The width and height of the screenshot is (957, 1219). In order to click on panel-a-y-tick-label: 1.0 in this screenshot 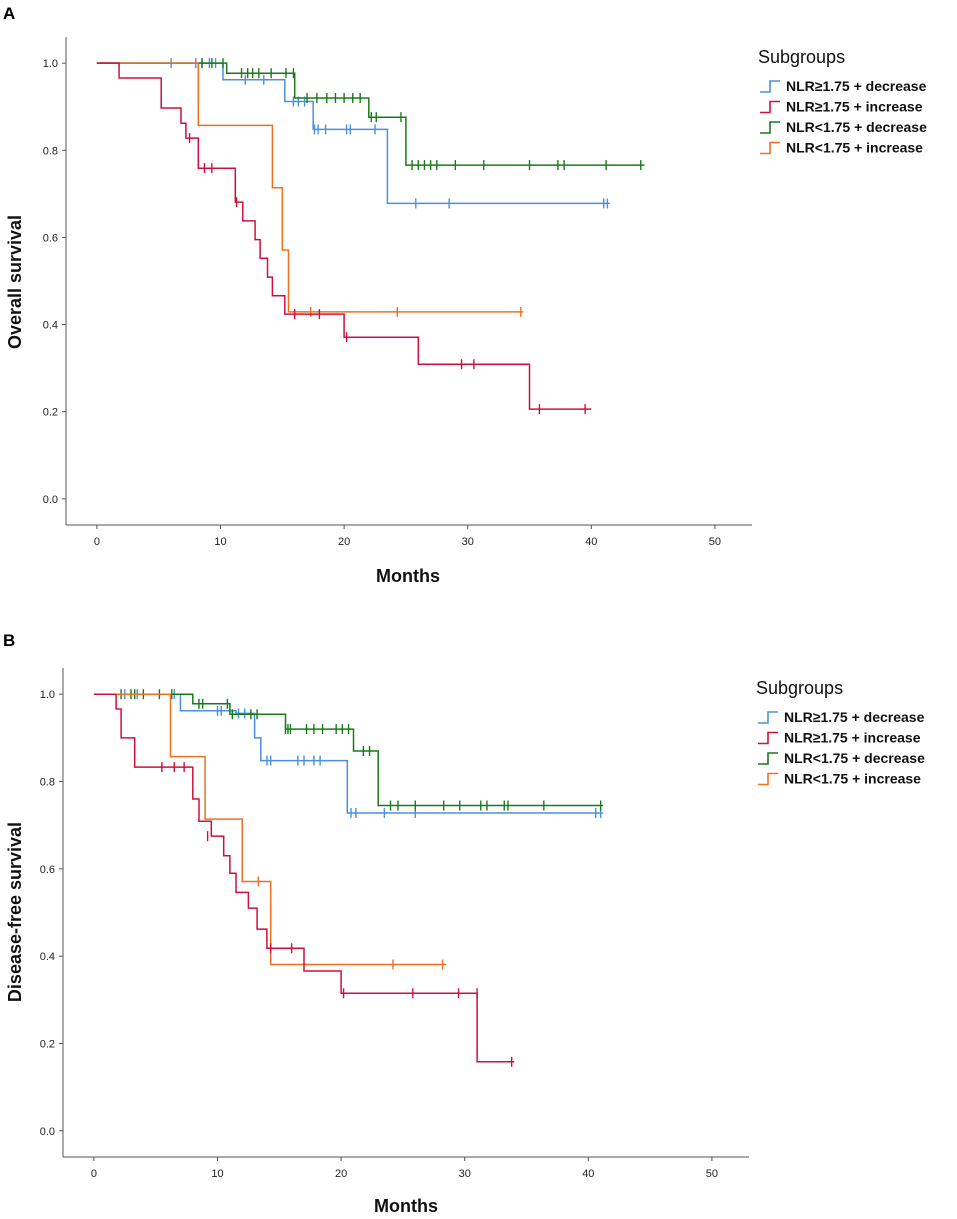, I will do `click(50, 64)`.